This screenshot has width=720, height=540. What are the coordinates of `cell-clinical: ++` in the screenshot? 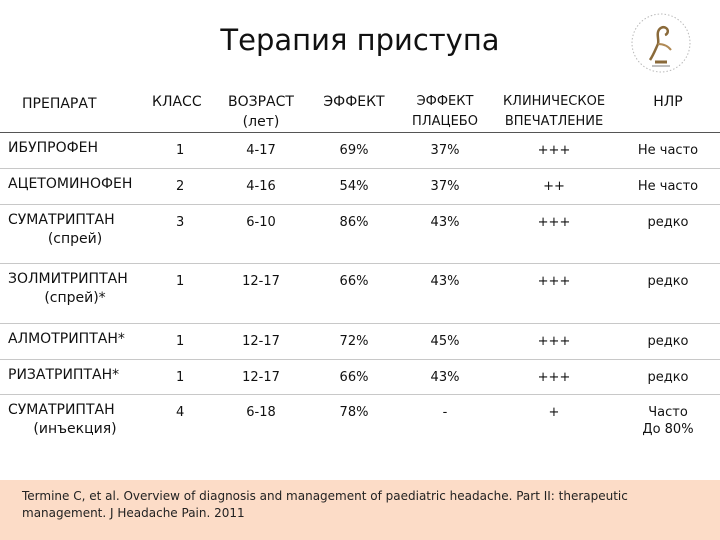 It's located at (554, 186).